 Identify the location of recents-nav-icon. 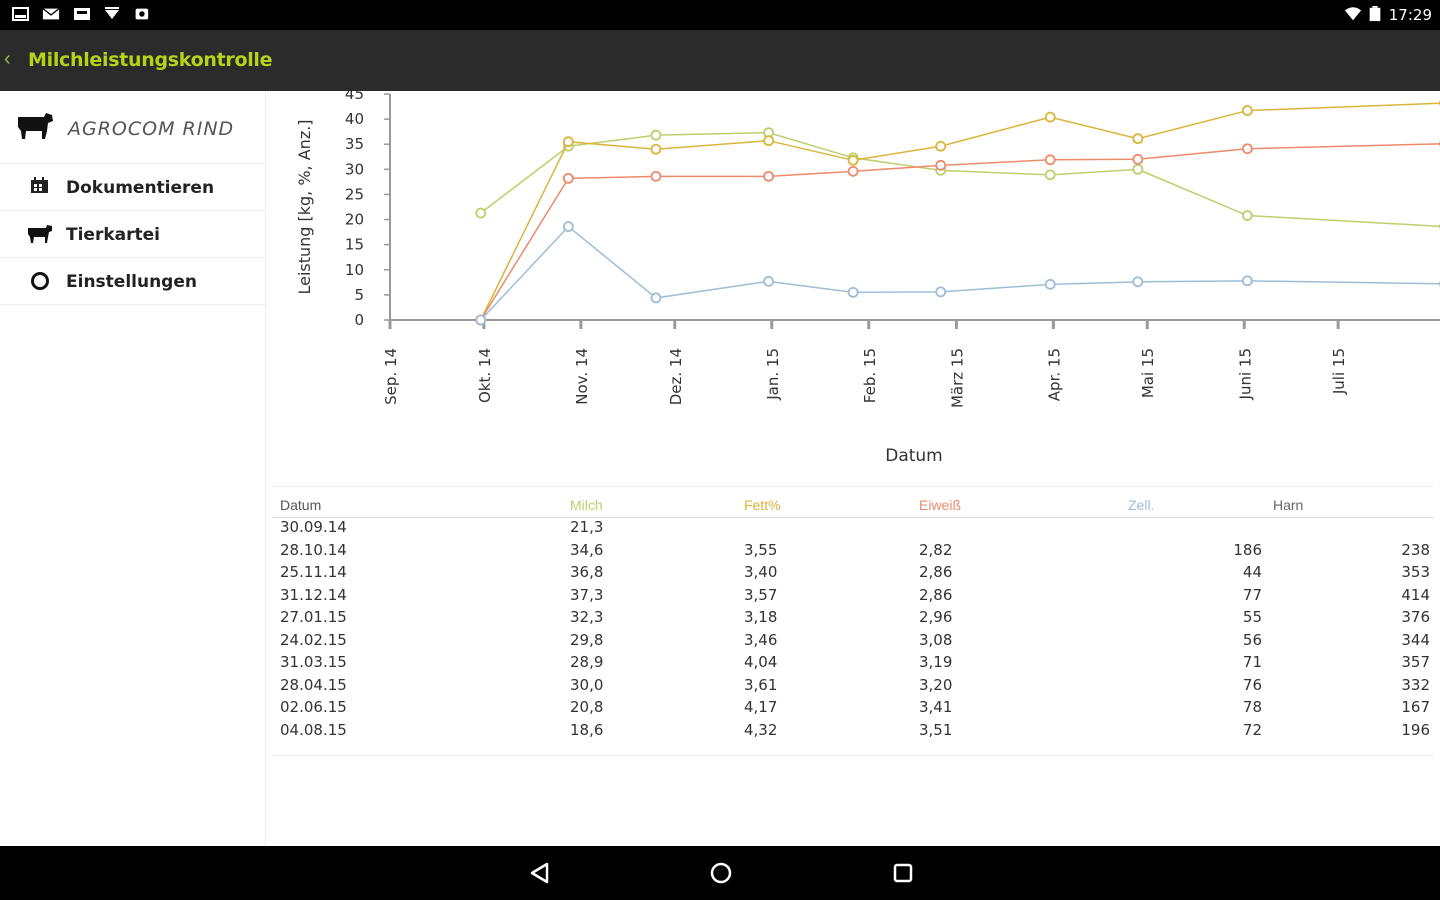
(903, 873).